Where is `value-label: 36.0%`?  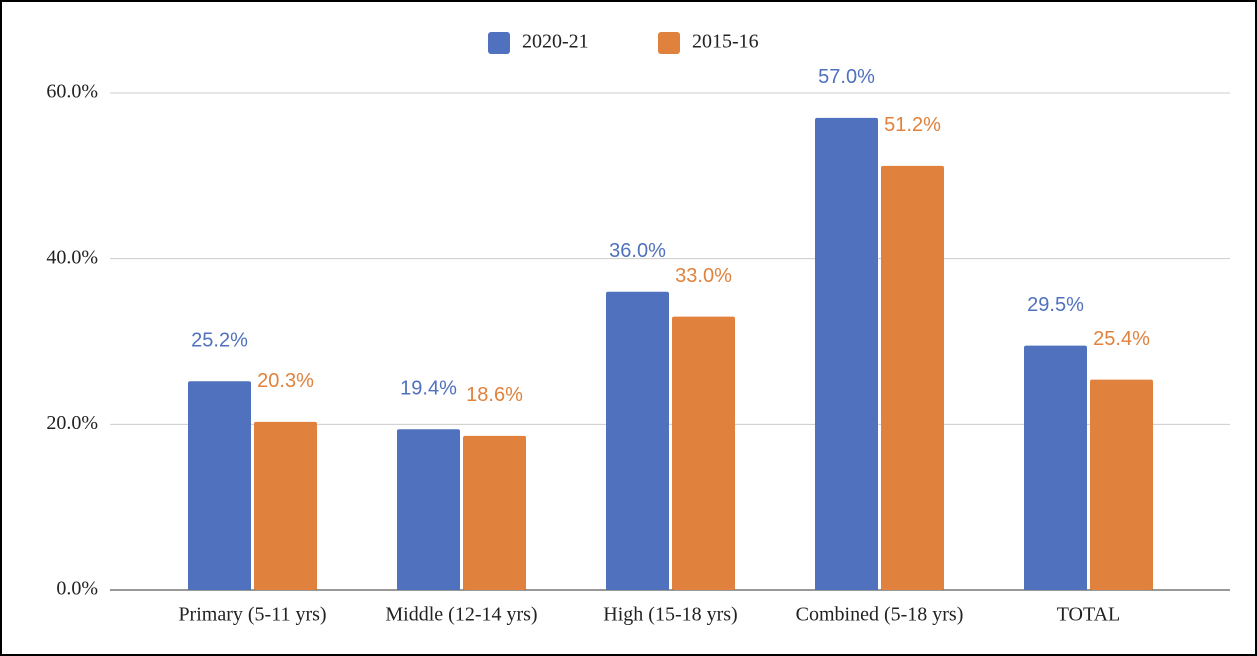
value-label: 36.0% is located at coordinates (637, 251).